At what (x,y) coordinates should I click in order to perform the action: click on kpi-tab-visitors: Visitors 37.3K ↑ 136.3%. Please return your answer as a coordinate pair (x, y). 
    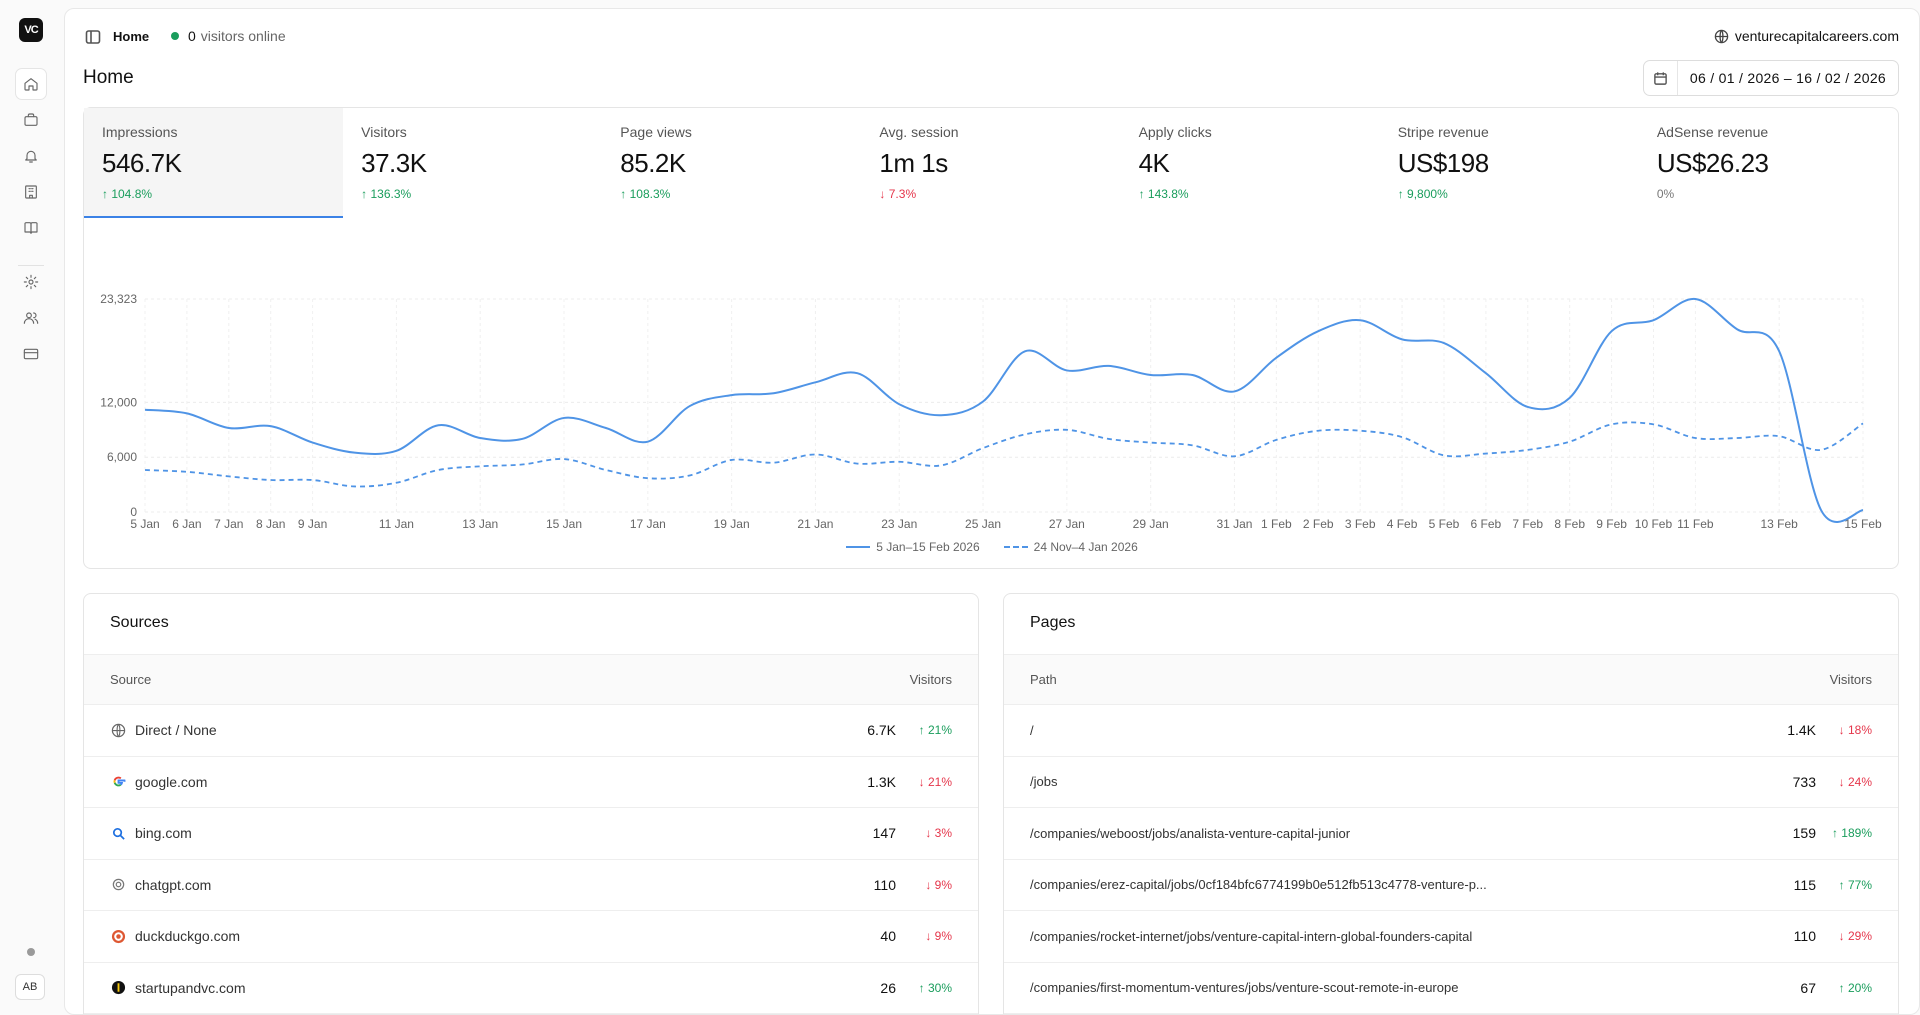
    Looking at the image, I should click on (472, 163).